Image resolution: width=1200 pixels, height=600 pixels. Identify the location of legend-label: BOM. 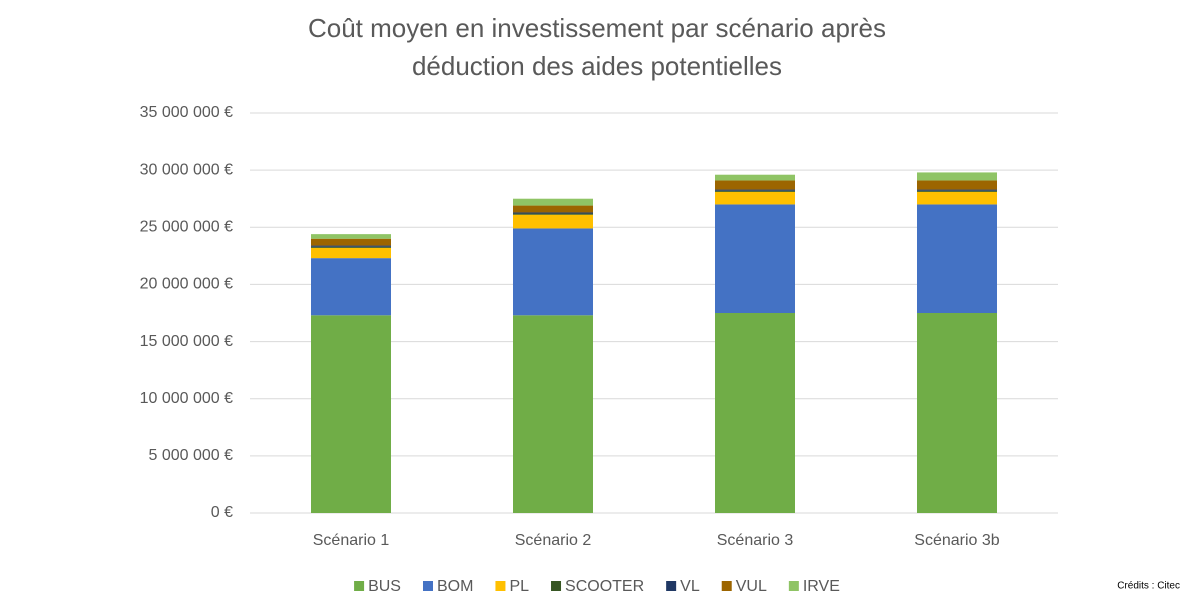
(455, 586).